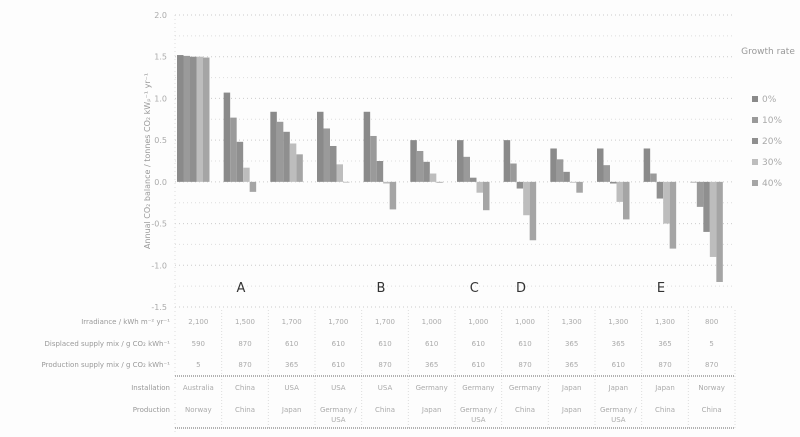 The height and width of the screenshot is (437, 800). I want to click on legend-label: 10%, so click(772, 121).